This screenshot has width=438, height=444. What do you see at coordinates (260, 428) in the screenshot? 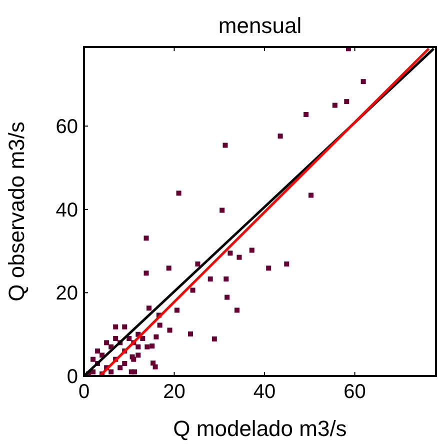
I see `x-axis-title: Q modelado m3/s` at bounding box center [260, 428].